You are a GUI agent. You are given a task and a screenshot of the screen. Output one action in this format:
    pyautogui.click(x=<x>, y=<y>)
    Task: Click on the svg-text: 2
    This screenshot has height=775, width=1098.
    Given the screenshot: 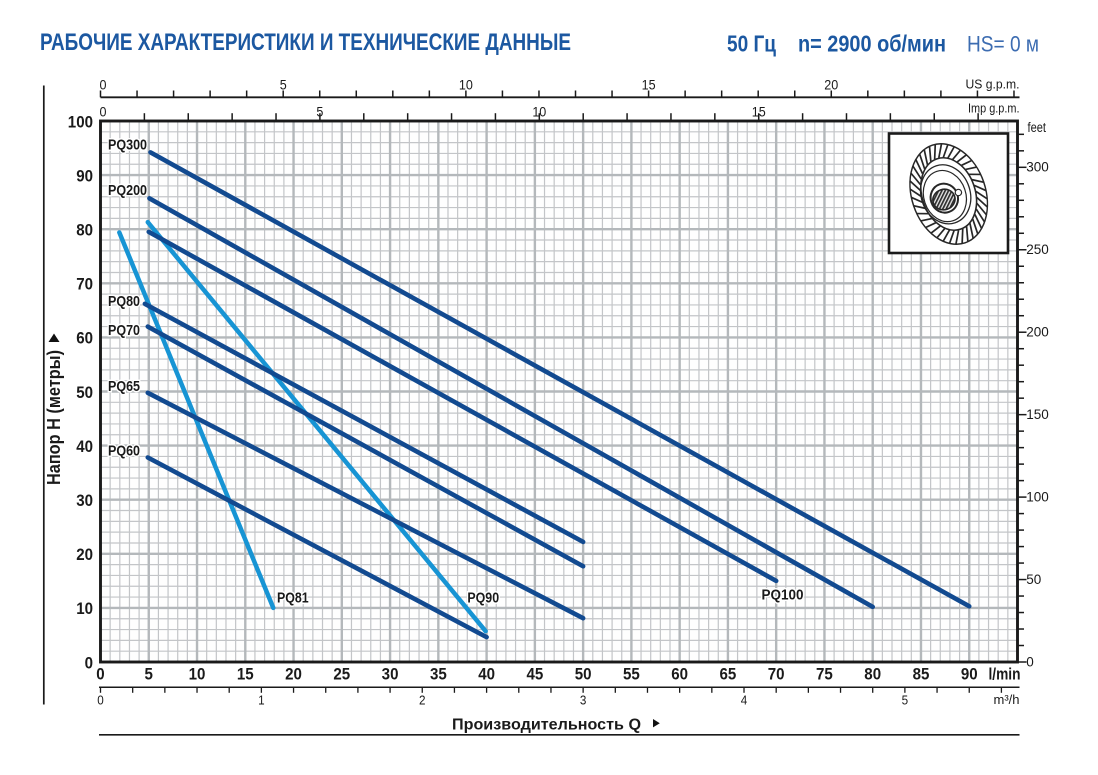 What is the action you would take?
    pyautogui.click(x=422, y=699)
    